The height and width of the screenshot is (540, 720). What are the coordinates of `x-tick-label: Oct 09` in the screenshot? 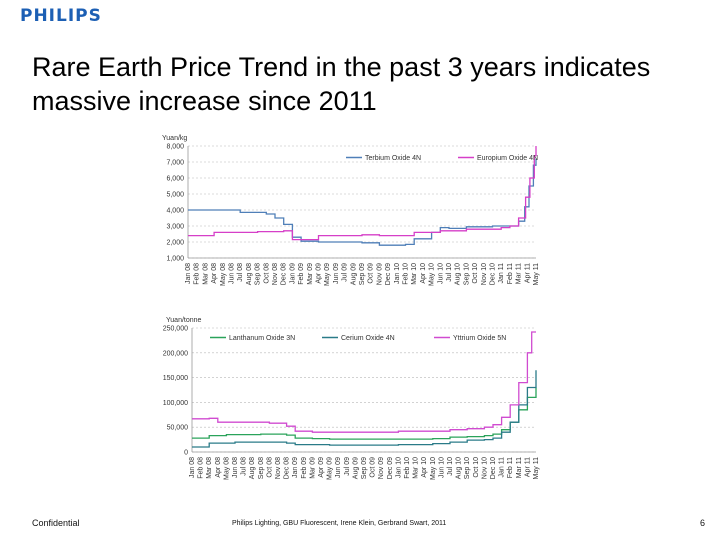 It's located at (373, 467).